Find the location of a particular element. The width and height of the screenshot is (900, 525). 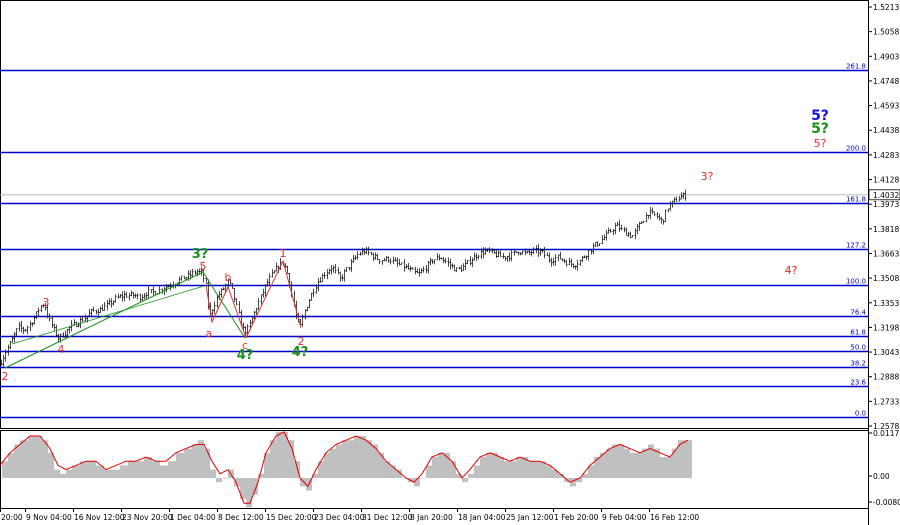

price-tick-label: 1.5213 is located at coordinates (886, 7).